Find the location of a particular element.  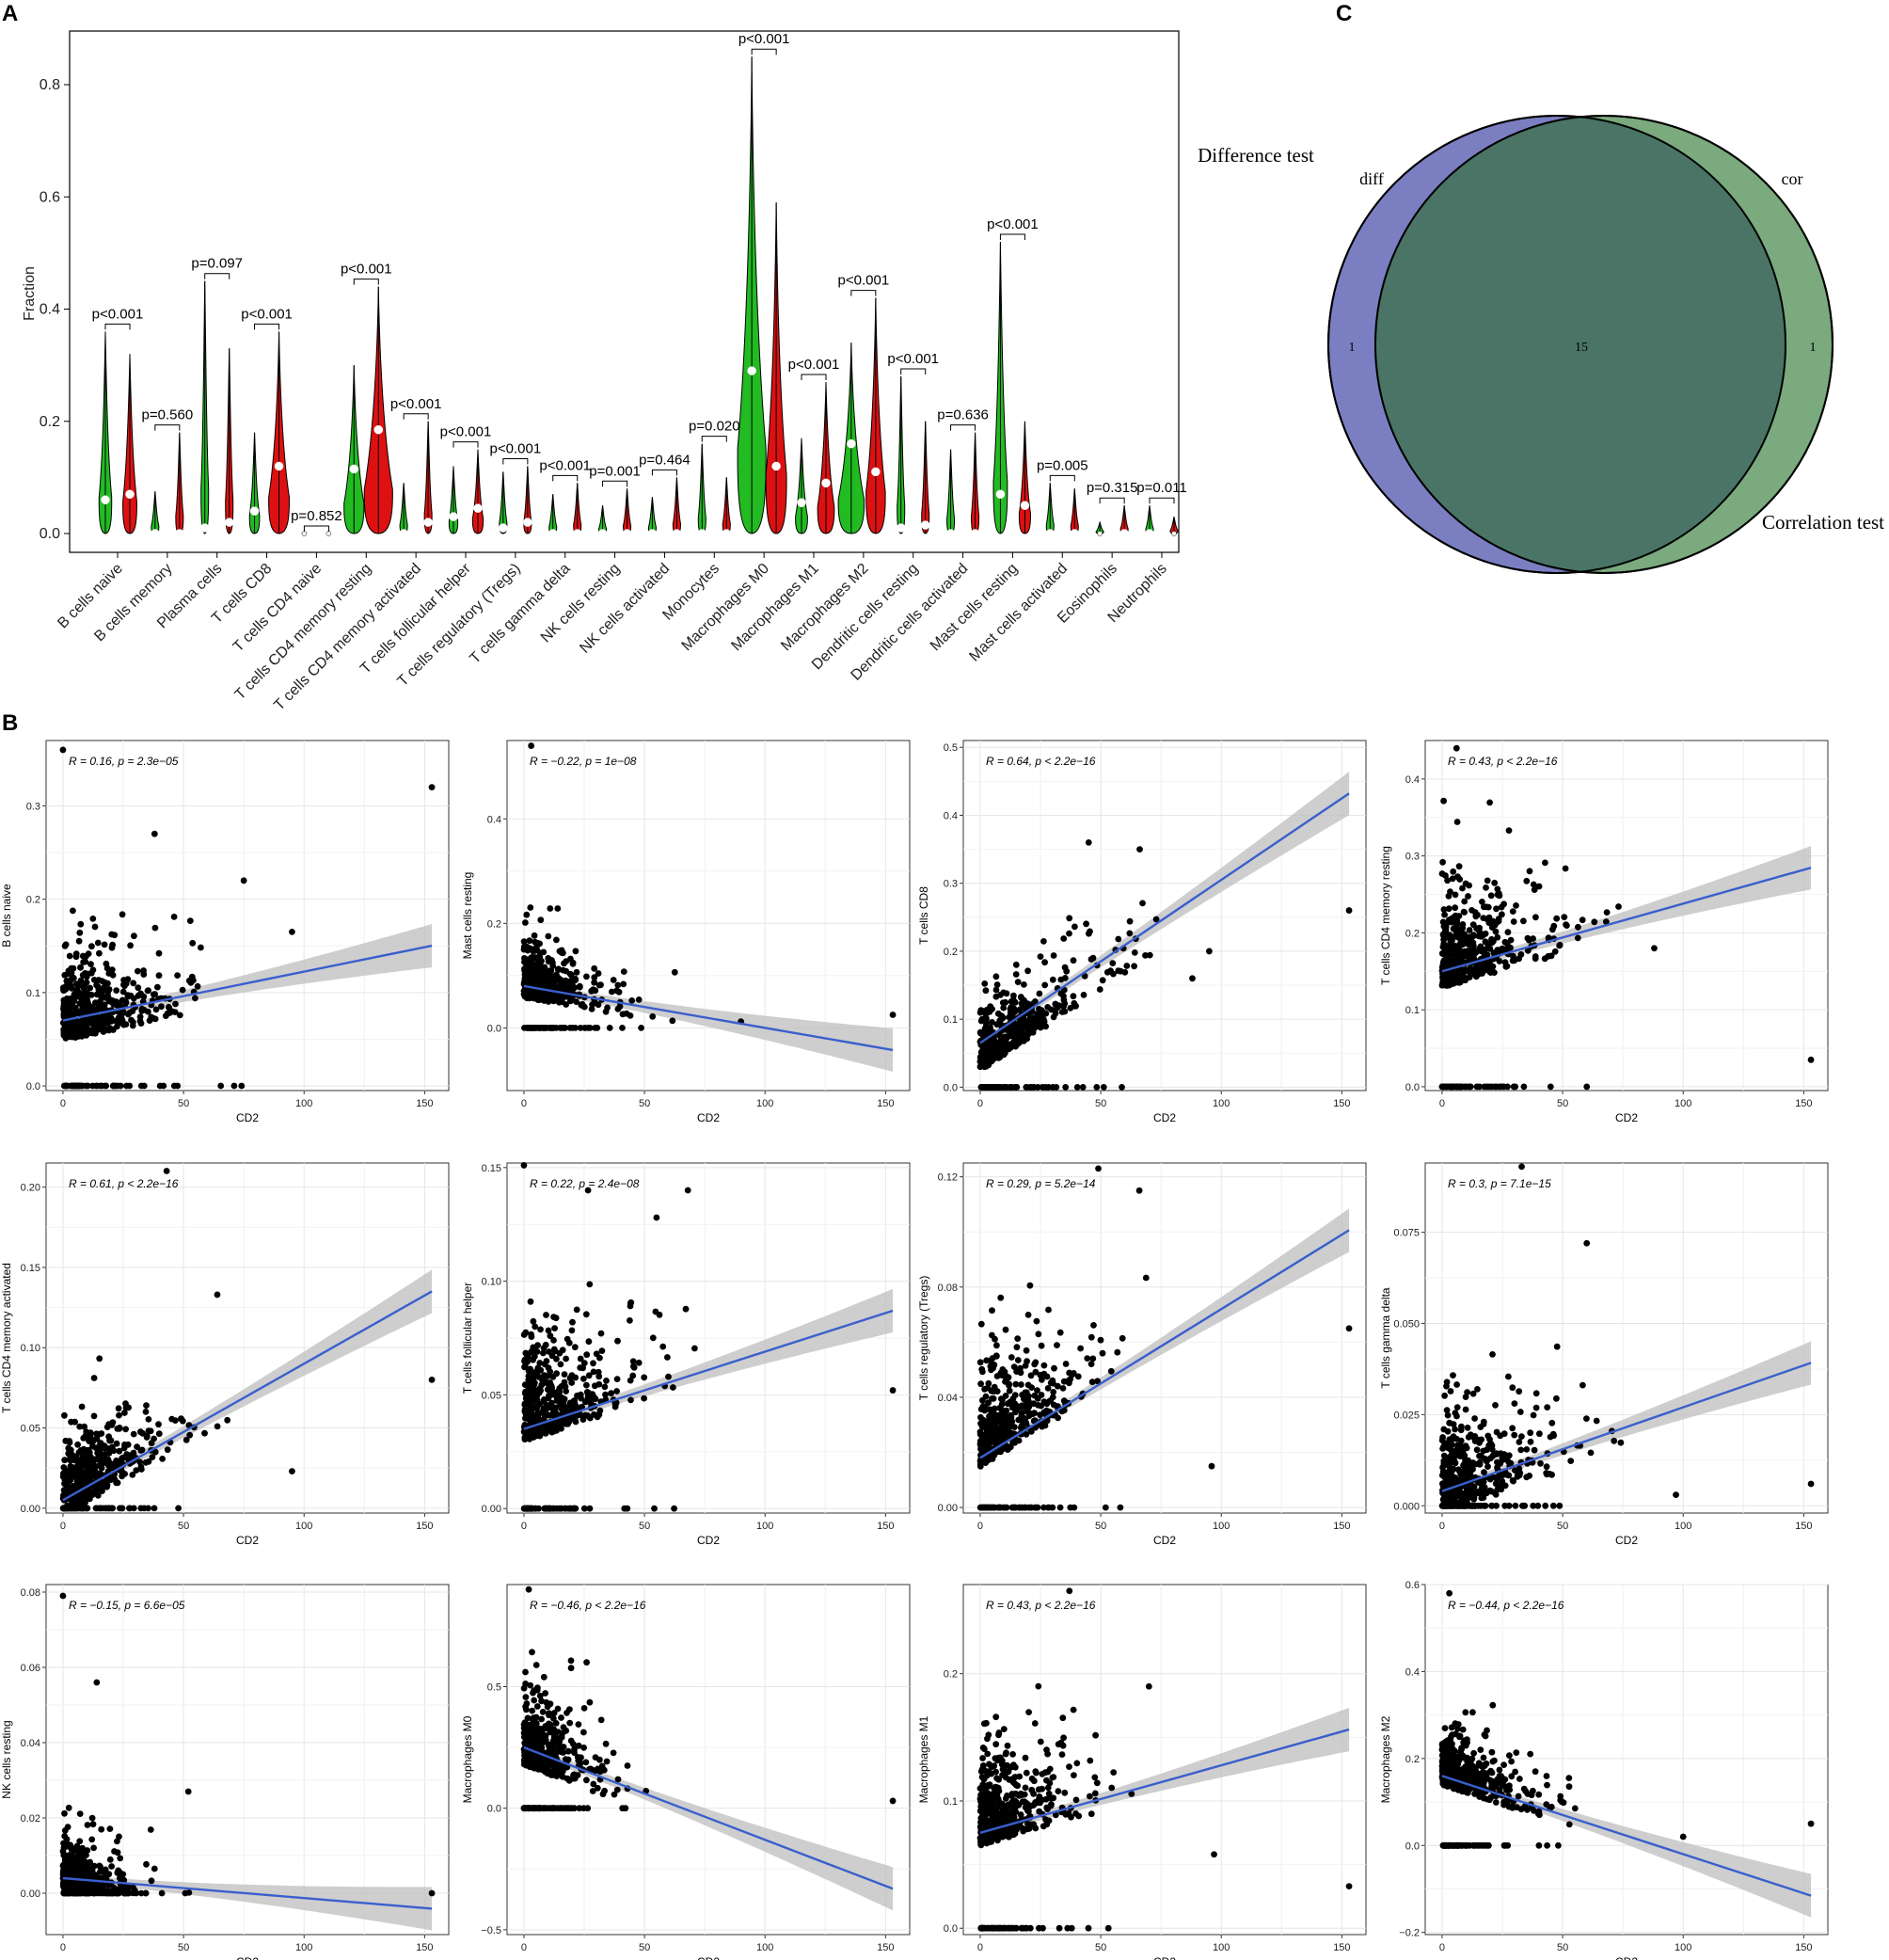

correlation-annotation: R = 0.29, p = 5.2e−14 is located at coordinates (1041, 1183).